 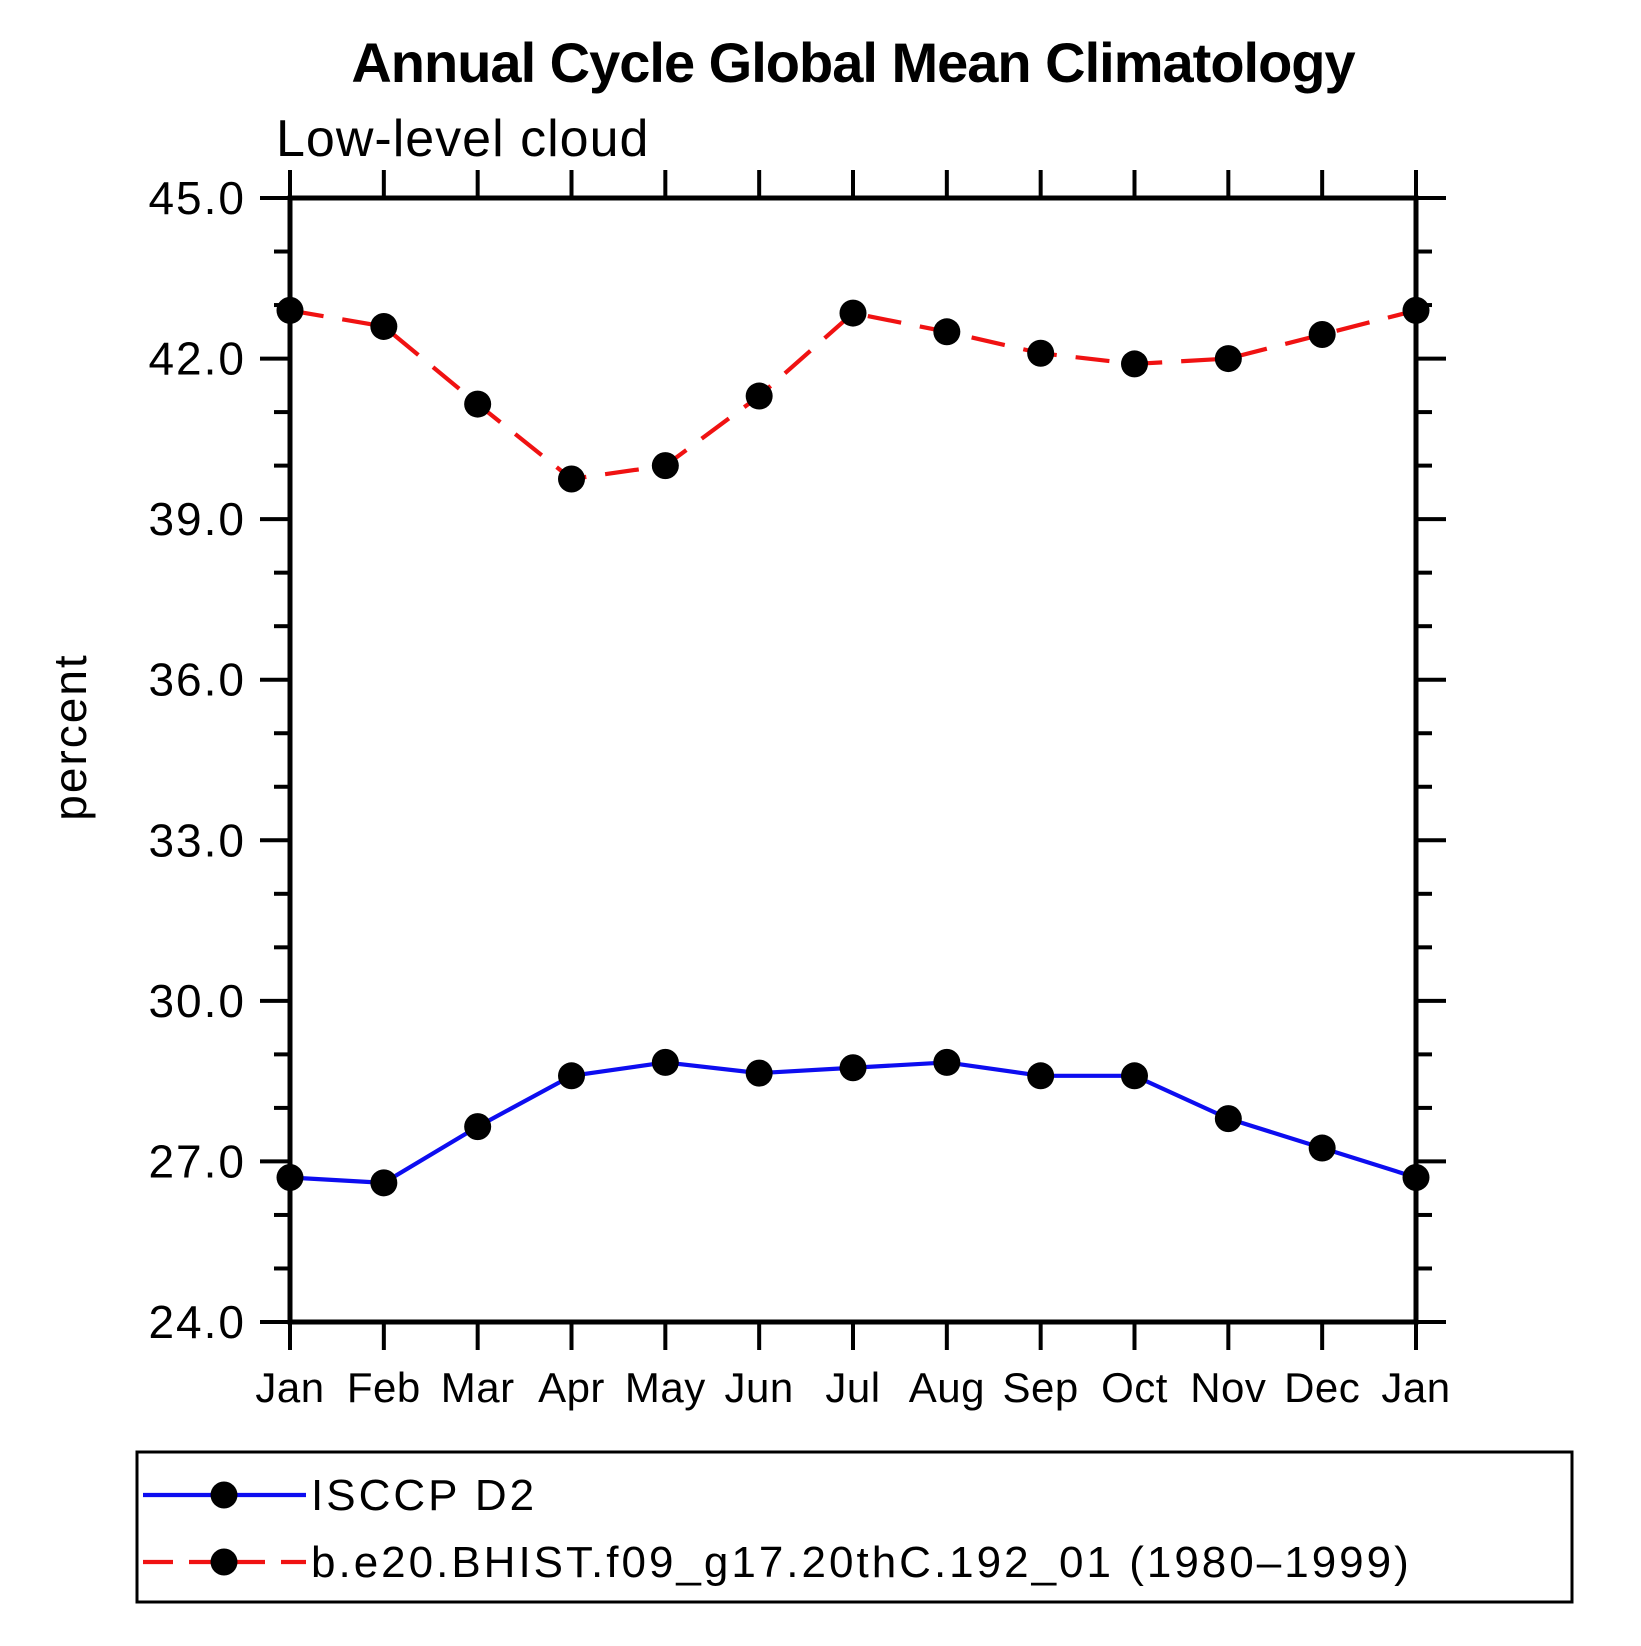 What do you see at coordinates (854, 1527) in the screenshot?
I see `legend-box` at bounding box center [854, 1527].